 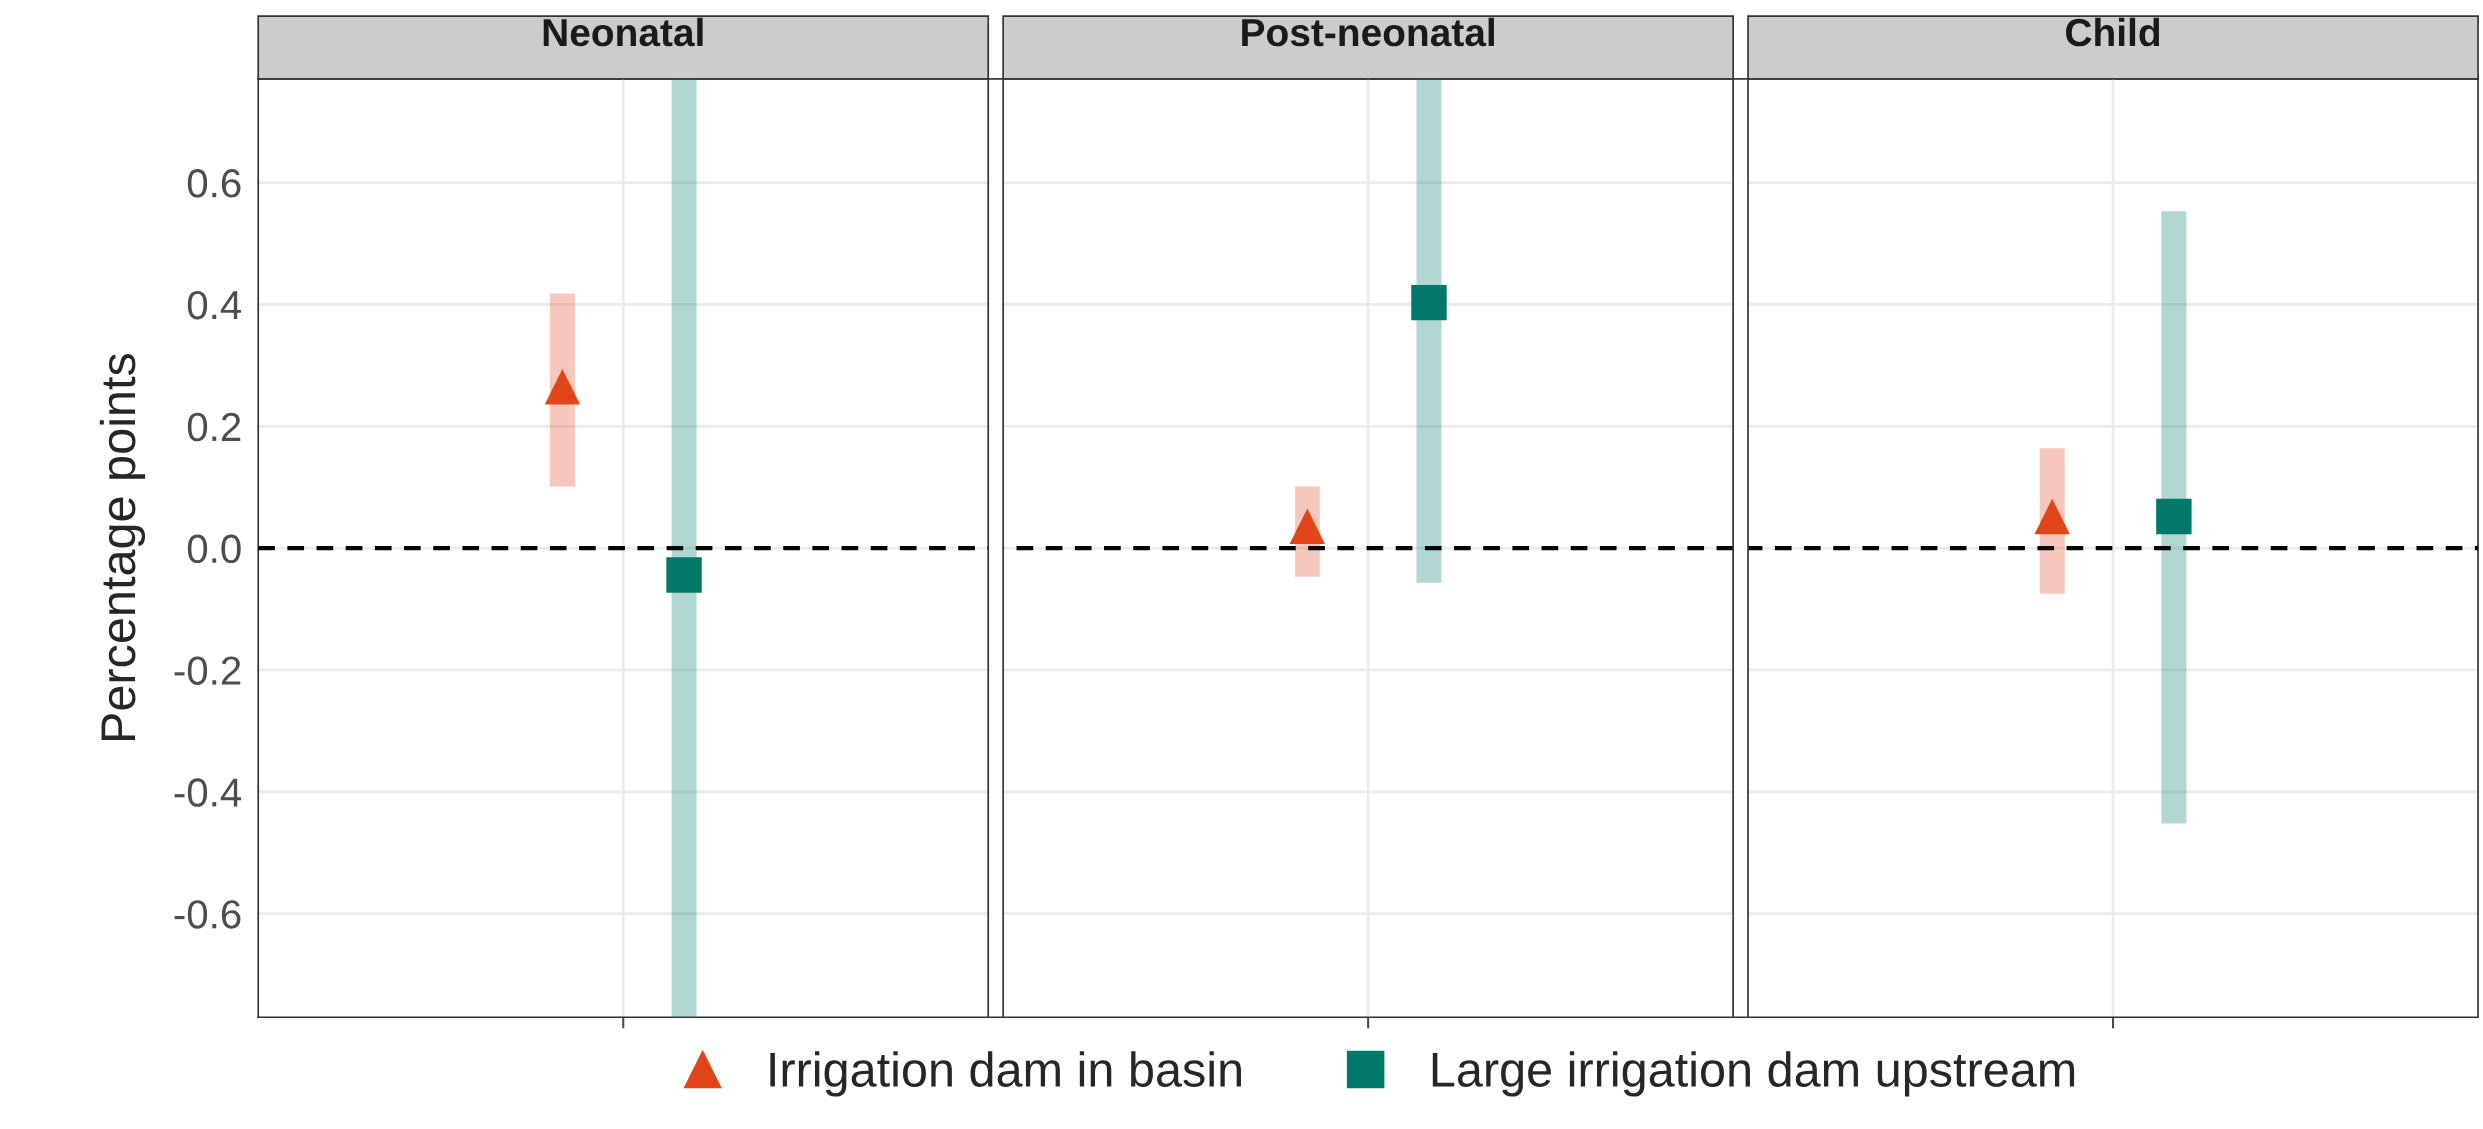 What do you see at coordinates (207, 670) in the screenshot?
I see `y-tick-label: -0.2` at bounding box center [207, 670].